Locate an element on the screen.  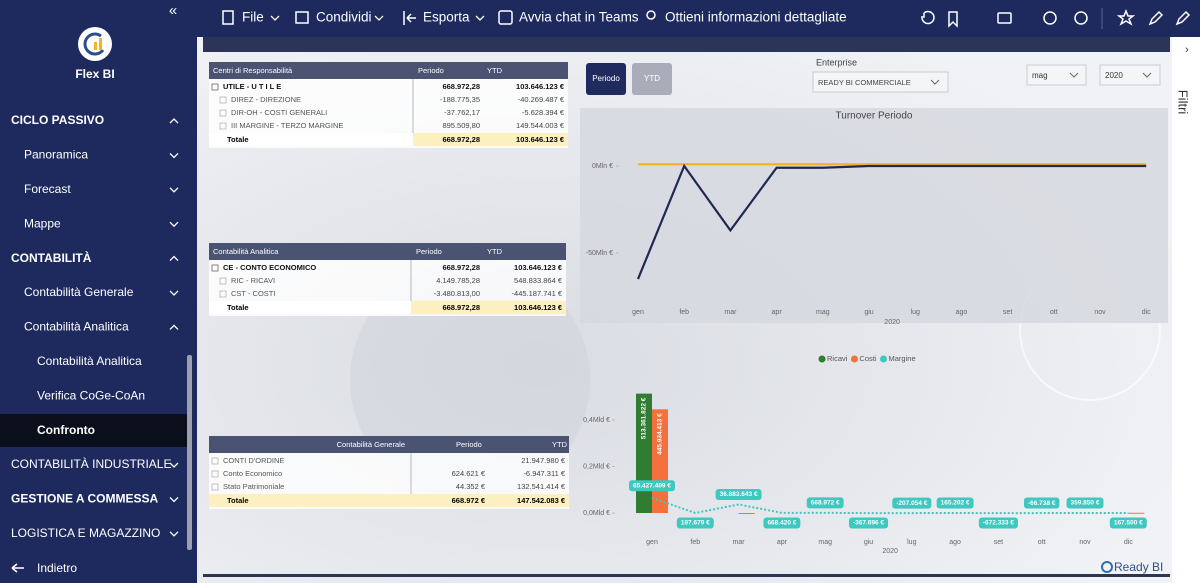
y-tick-label: 0,2Mld € is located at coordinates (596, 466).